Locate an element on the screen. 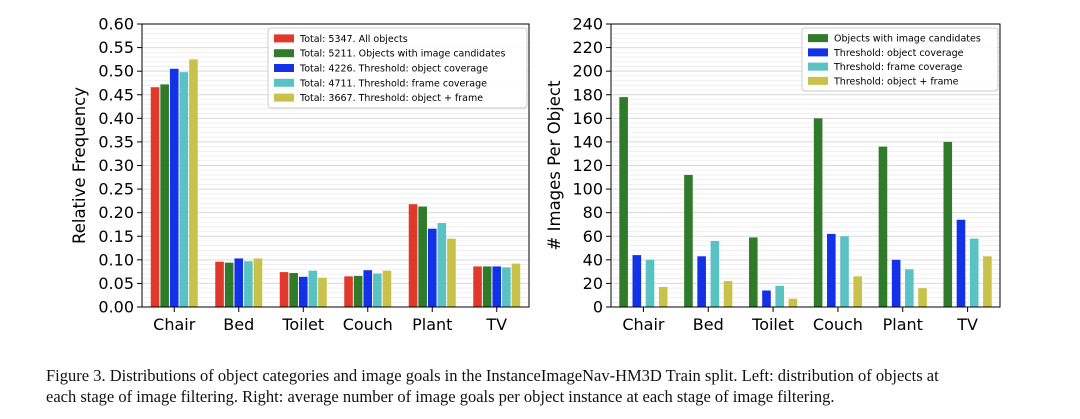 The image size is (1080, 419). y-tick-label: 0.35 is located at coordinates (116, 141).